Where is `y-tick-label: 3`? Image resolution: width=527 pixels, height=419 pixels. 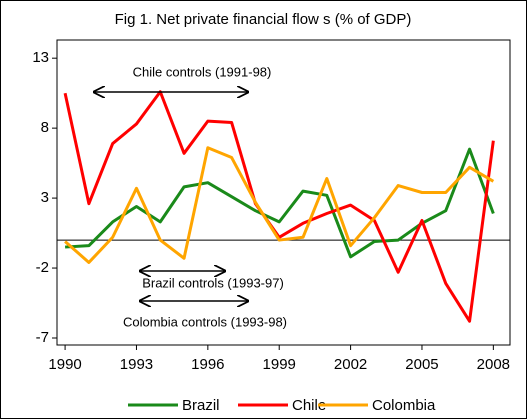
y-tick-label: 3 is located at coordinates (45, 197).